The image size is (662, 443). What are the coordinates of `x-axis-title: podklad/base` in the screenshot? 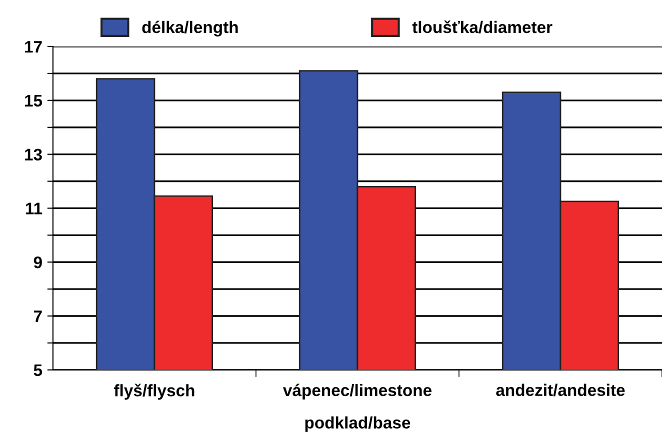 It's located at (357, 424).